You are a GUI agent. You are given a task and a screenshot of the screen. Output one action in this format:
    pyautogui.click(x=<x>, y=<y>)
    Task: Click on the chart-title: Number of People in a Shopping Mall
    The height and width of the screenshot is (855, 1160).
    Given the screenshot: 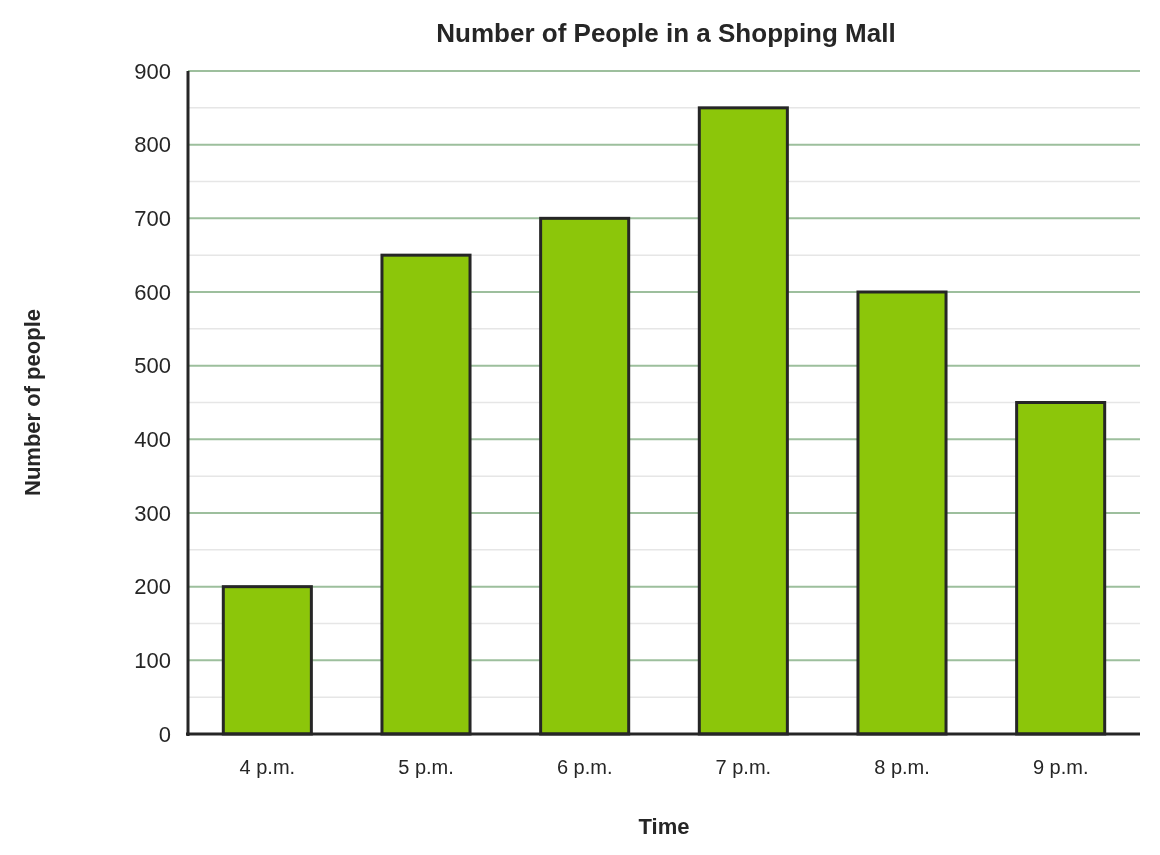 What is the action you would take?
    pyautogui.click(x=666, y=33)
    